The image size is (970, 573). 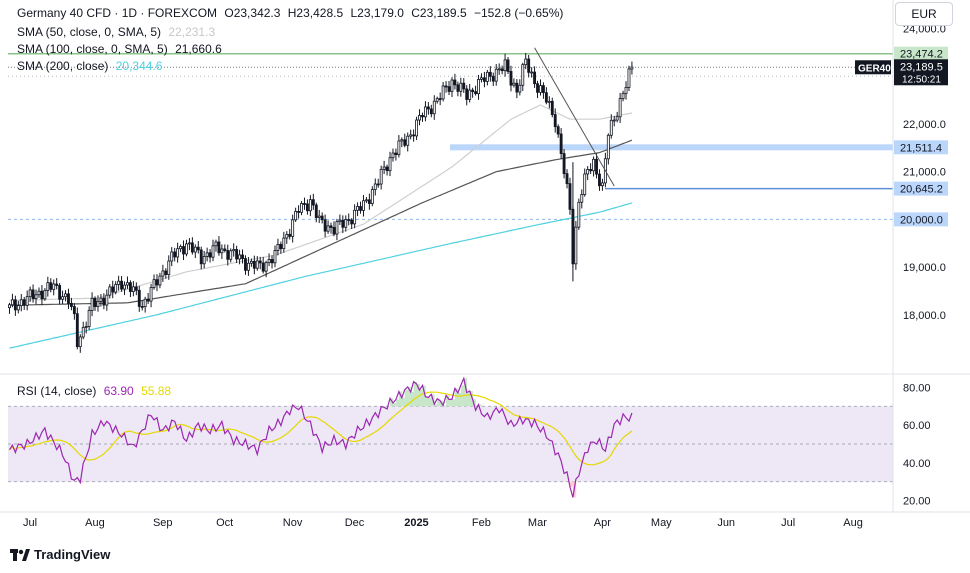 I want to click on rsi-legend: RSI (14, close) 63.90 55.88, so click(x=96, y=391).